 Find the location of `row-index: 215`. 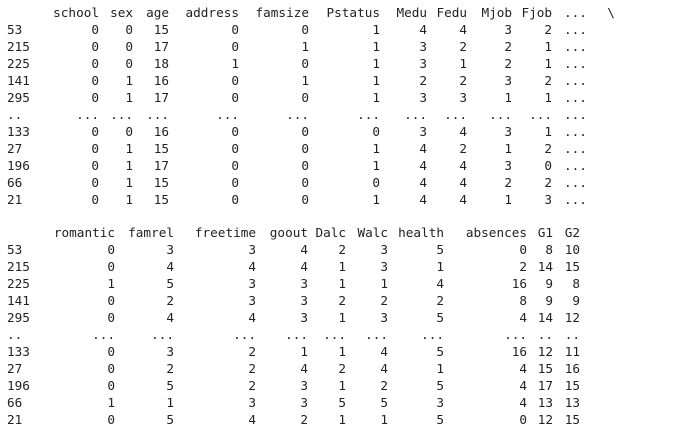

row-index: 215 is located at coordinates (18, 266).